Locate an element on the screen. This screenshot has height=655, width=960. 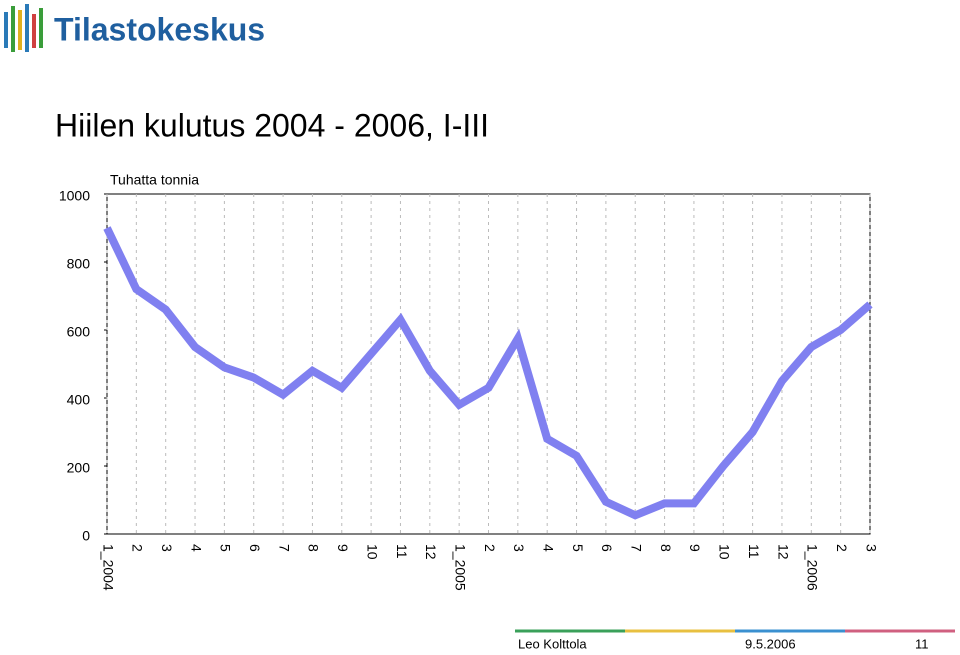
logo-icon is located at coordinates (23, 28).